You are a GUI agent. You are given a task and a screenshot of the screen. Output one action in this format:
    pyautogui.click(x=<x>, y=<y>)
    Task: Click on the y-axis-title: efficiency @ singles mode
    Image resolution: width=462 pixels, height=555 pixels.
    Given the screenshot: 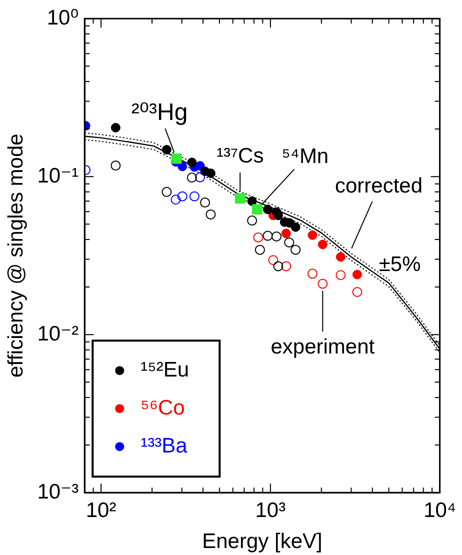 What is the action you would take?
    pyautogui.click(x=16, y=256)
    